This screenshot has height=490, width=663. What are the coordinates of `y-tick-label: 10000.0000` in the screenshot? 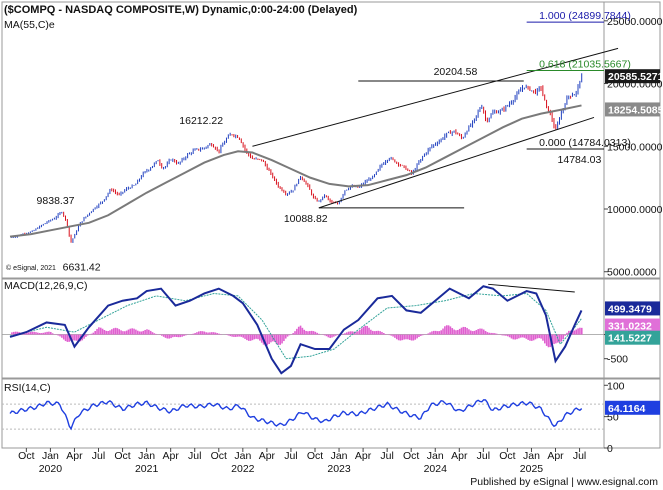 It's located at (635, 210).